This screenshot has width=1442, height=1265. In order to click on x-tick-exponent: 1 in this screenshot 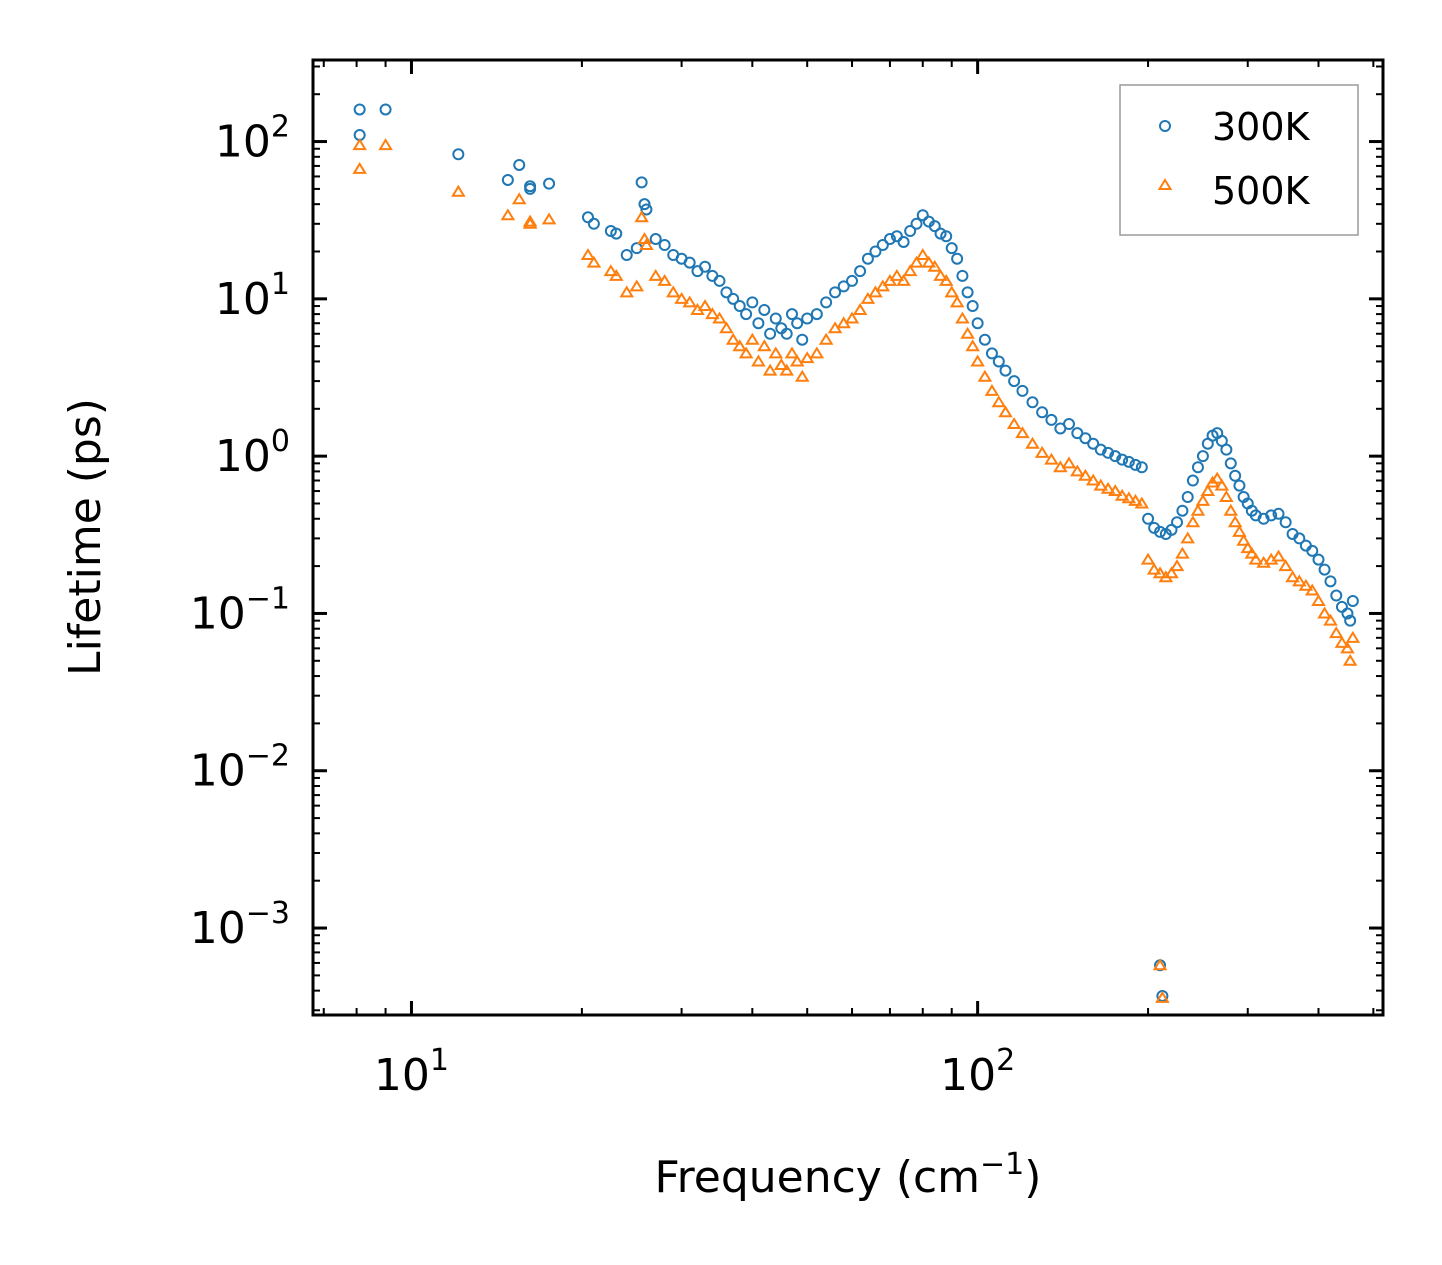, I will do `click(439, 1060)`.